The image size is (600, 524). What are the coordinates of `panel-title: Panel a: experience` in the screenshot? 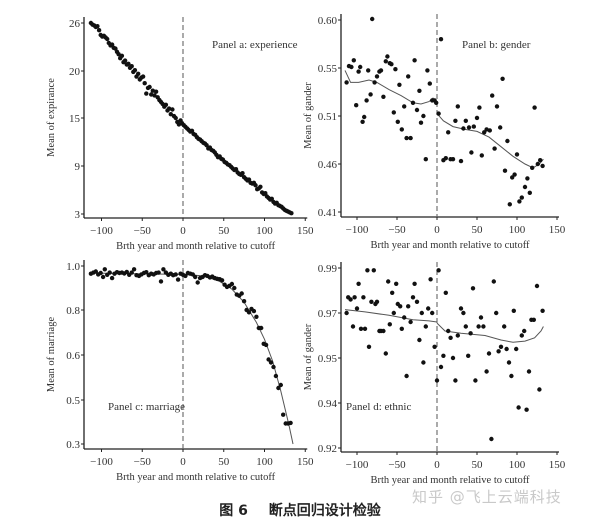 It's located at (255, 45).